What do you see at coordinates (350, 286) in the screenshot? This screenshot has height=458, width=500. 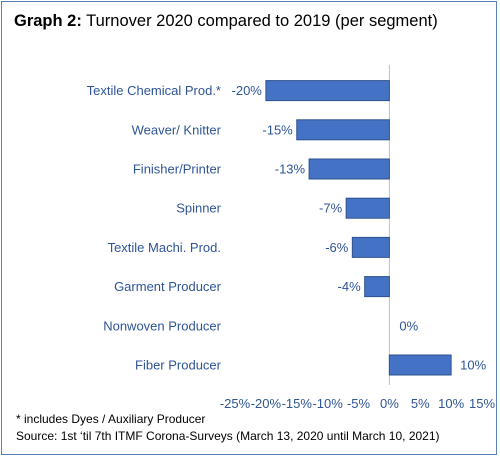 I see `data-label: -4%` at bounding box center [350, 286].